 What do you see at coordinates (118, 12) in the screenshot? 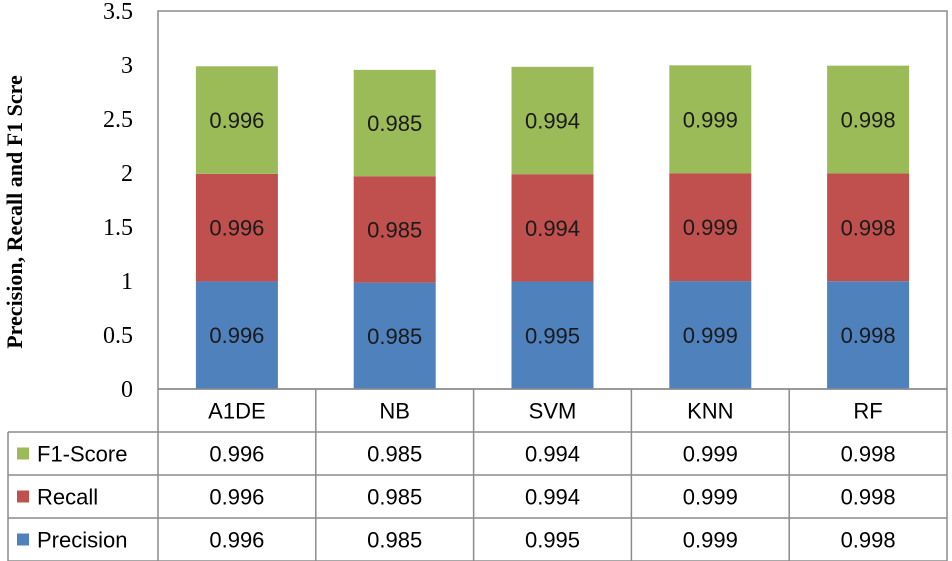
I see `y-tick-label: 3.5` at bounding box center [118, 12].